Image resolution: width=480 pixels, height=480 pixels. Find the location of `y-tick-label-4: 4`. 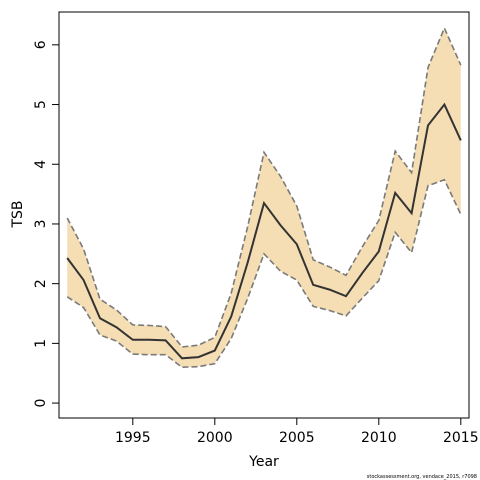

y-tick-label-4: 4 is located at coordinates (41, 164).